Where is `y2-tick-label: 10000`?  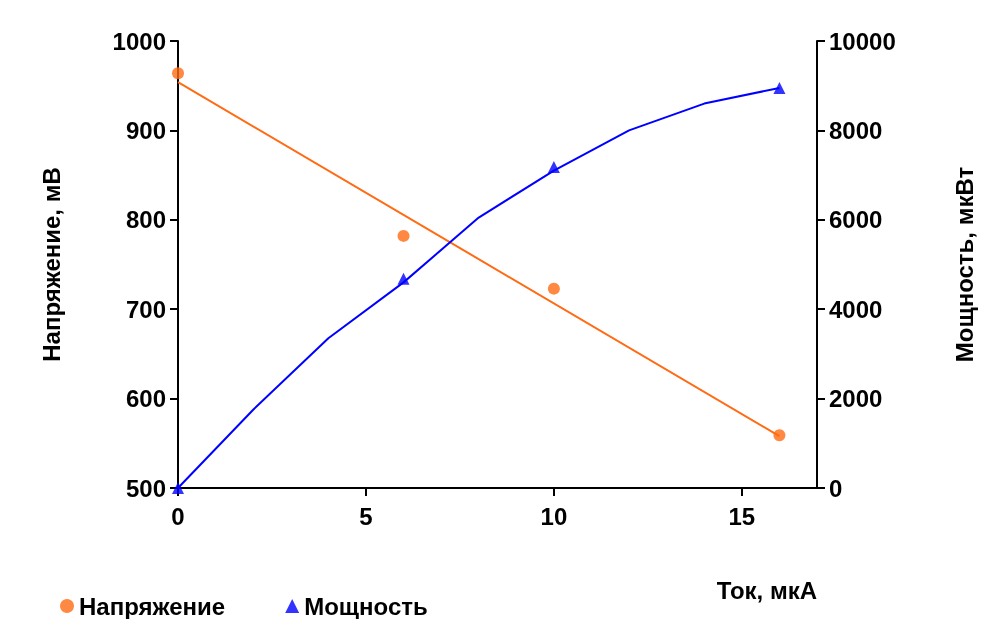
y2-tick-label: 10000 is located at coordinates (862, 41).